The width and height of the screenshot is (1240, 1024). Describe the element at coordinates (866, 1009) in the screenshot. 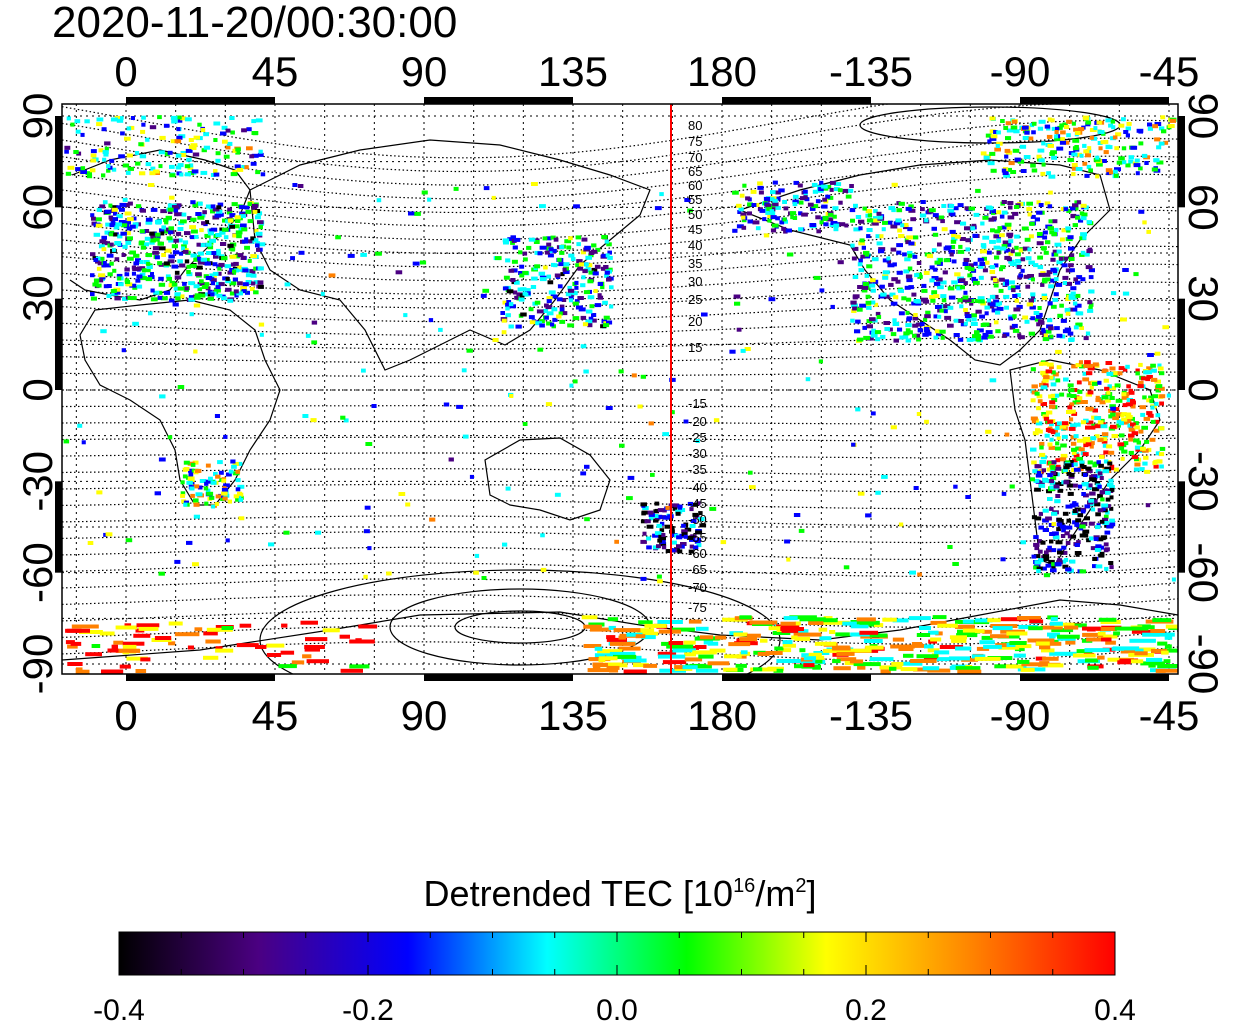

I see `colorbar-tick-label: 0.2` at that location.